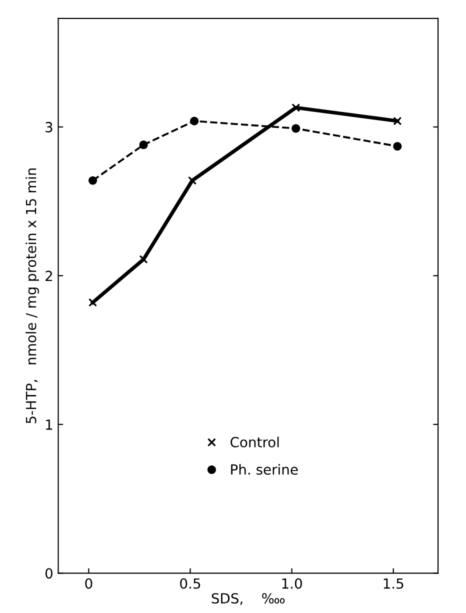  What do you see at coordinates (264, 469) in the screenshot?
I see `legend-label: Ph. serine` at bounding box center [264, 469].